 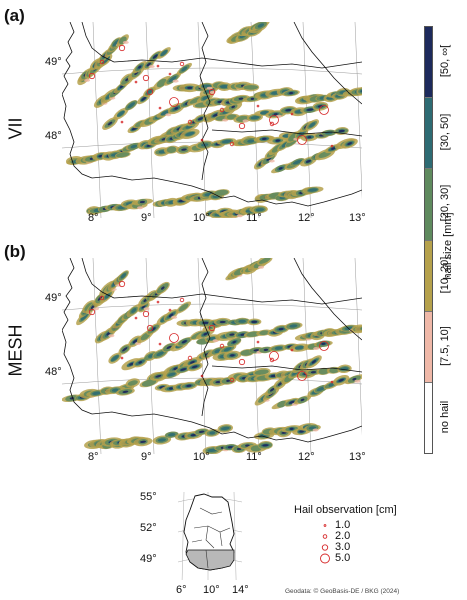 I want to click on hail-observations, so click(x=211, y=332).